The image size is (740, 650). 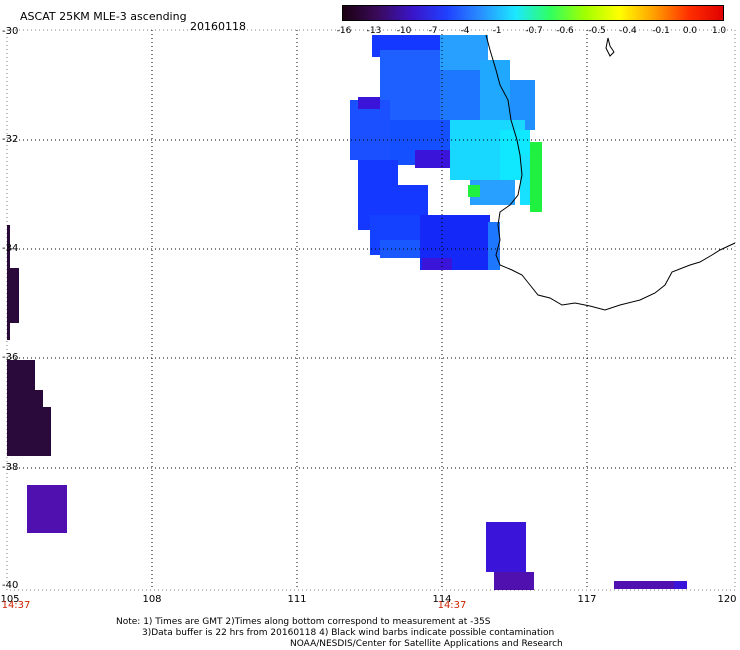 I want to click on colorbar-label: -0.5, so click(x=597, y=31).